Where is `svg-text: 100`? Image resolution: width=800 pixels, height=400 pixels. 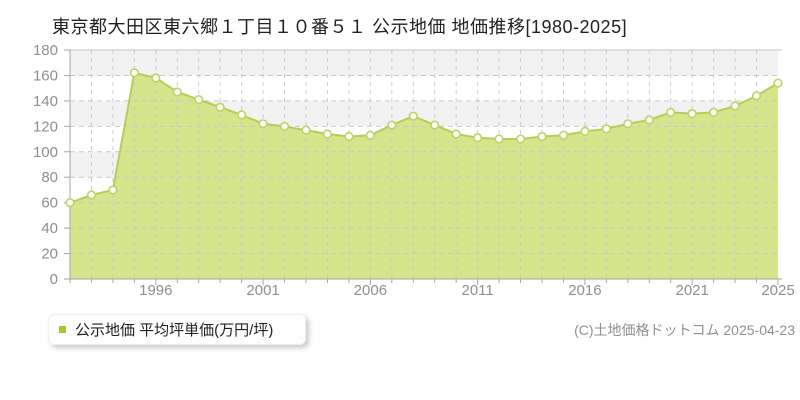
svg-text: 100 is located at coordinates (45, 152).